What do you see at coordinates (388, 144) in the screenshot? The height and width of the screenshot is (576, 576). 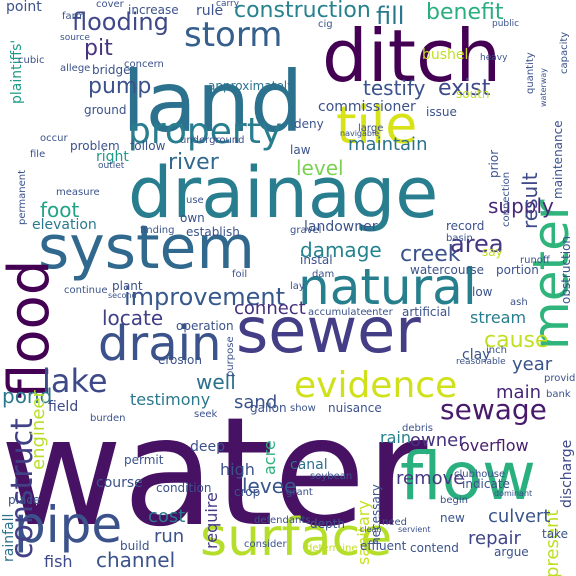 I see `cloud-word: maintain` at bounding box center [388, 144].